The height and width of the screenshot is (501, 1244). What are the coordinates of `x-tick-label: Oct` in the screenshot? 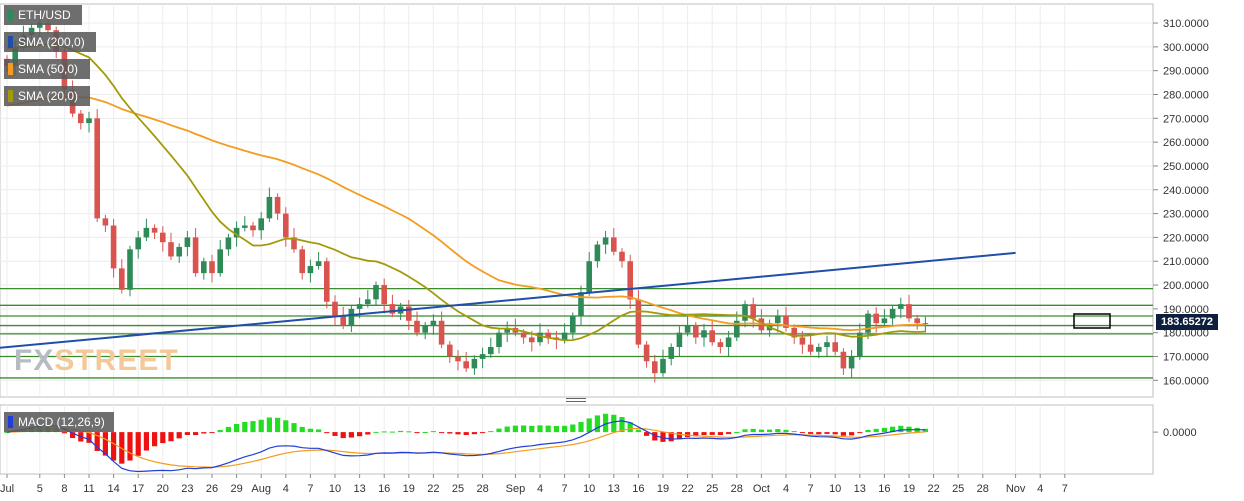 It's located at (761, 489).